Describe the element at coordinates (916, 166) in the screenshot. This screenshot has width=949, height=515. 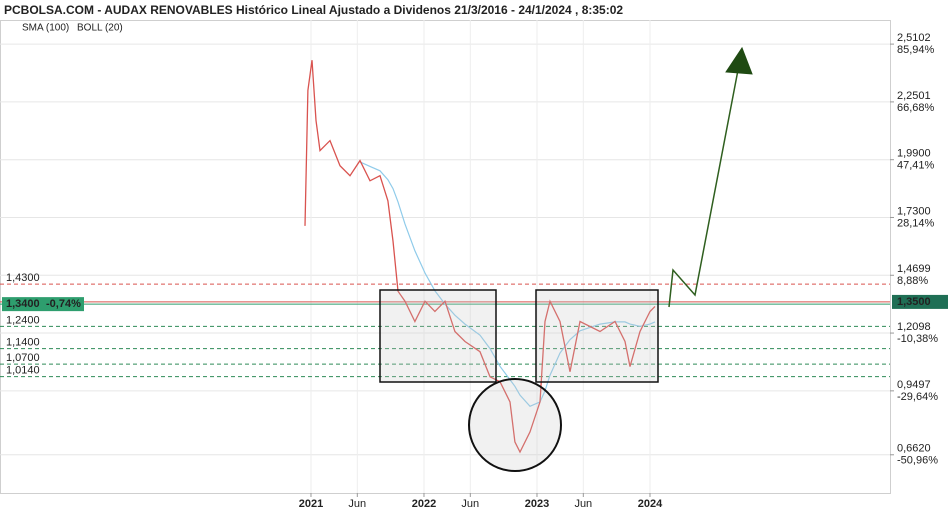
I see `y-tick-change: 47,41%` at that location.